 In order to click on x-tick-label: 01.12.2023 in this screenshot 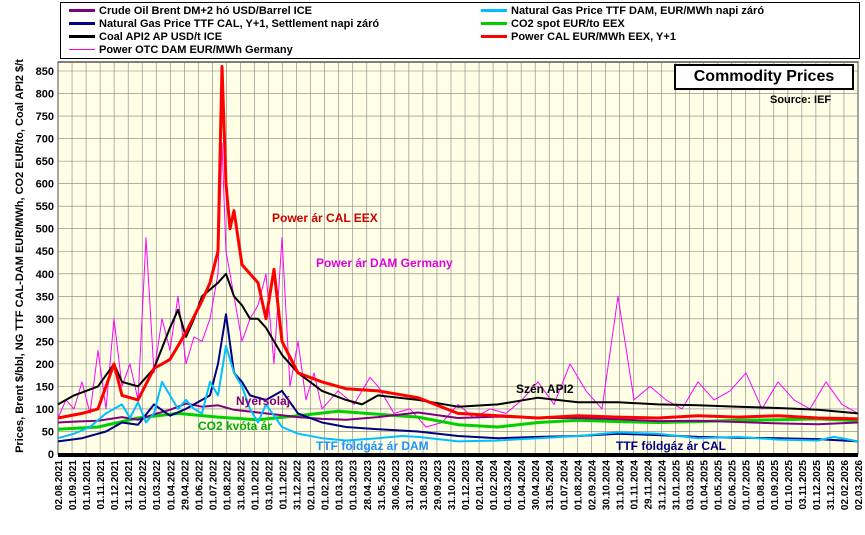, I will do `click(466, 485)`.